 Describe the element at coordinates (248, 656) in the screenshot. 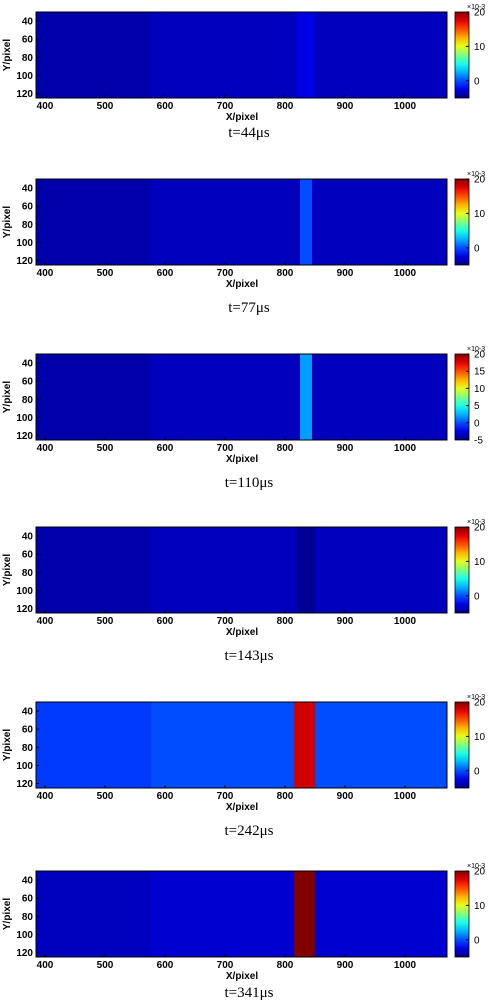

I see `panel-caption: t=143μs` at that location.